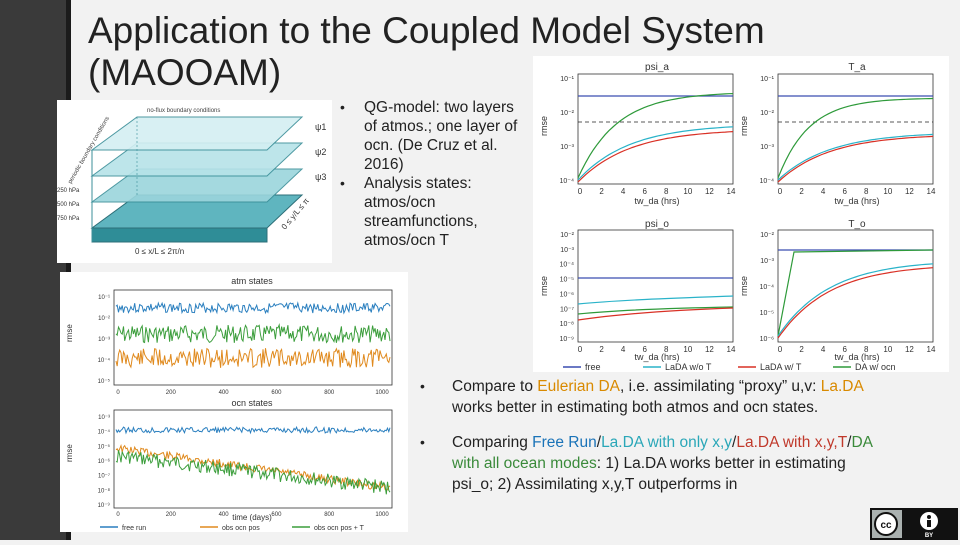 This screenshot has height=545, width=960. Describe the element at coordinates (241, 528) in the screenshot. I see `legend-obs-pos: obs ocn pos` at that location.